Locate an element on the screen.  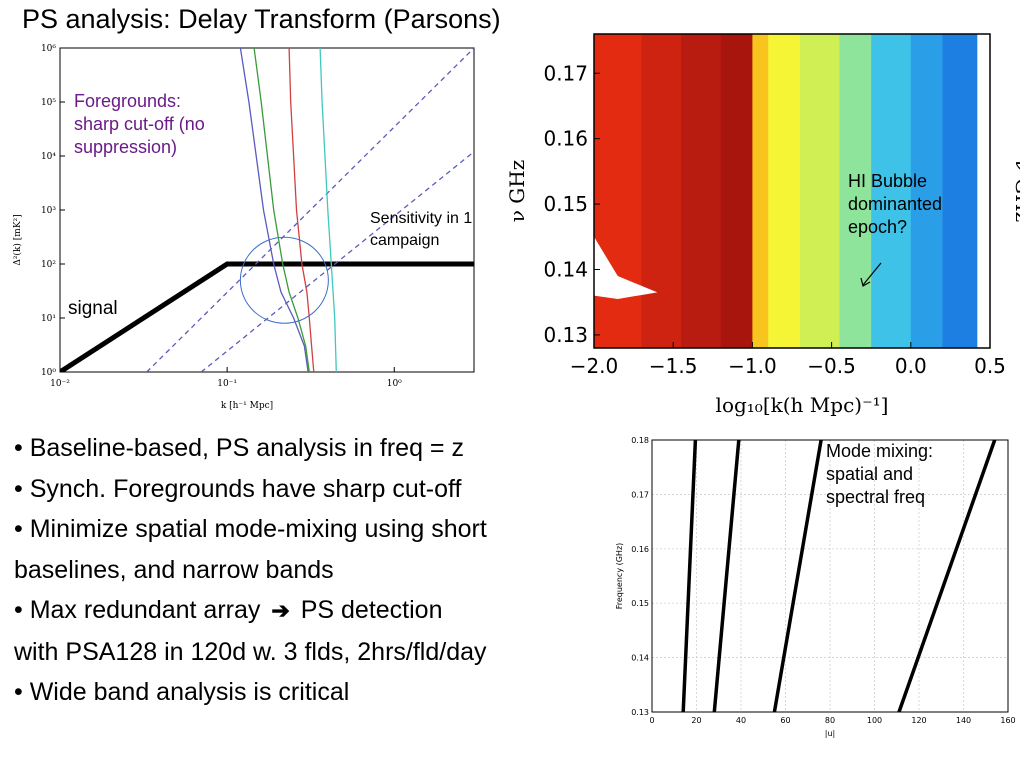
x-tick-label: 10⁰ is located at coordinates (394, 384).